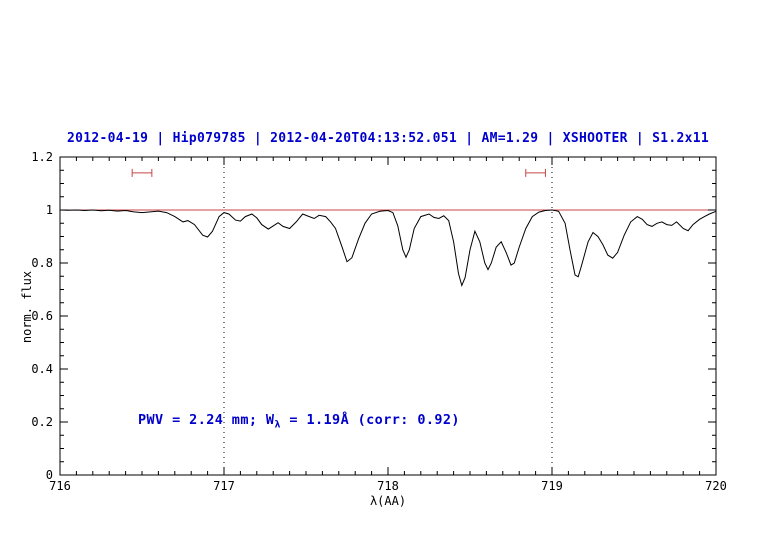  What do you see at coordinates (388, 248) in the screenshot?
I see `spectrum-line` at bounding box center [388, 248].